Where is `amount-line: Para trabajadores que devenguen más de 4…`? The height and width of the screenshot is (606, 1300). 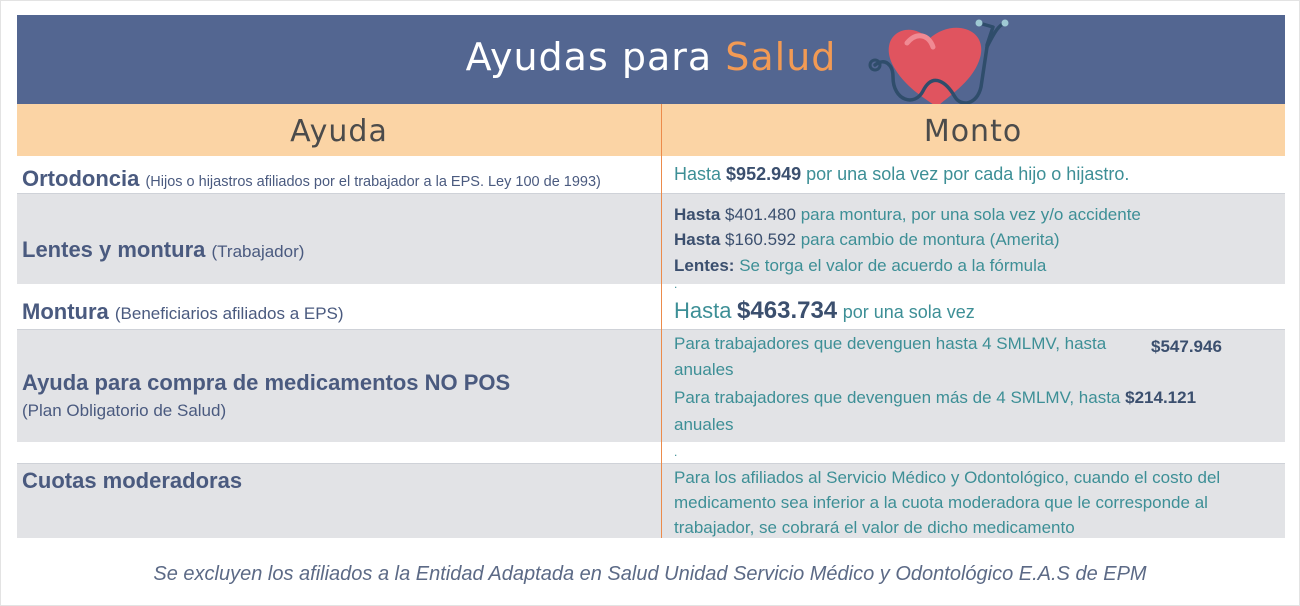
amount-line: Para trabajadores que devenguen más de 4… is located at coordinates (935, 398).